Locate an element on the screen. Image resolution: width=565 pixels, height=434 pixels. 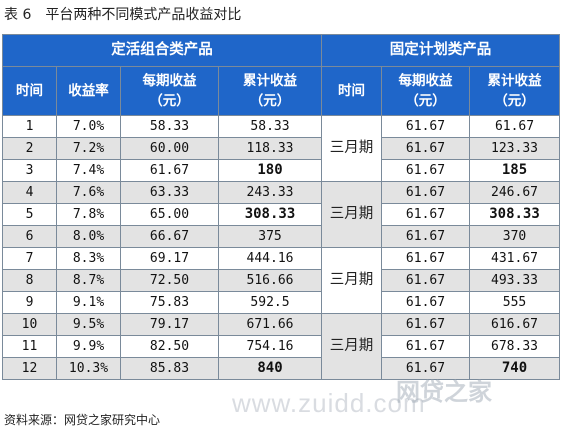
cell-period-income: 61.67 is located at coordinates (169, 170).